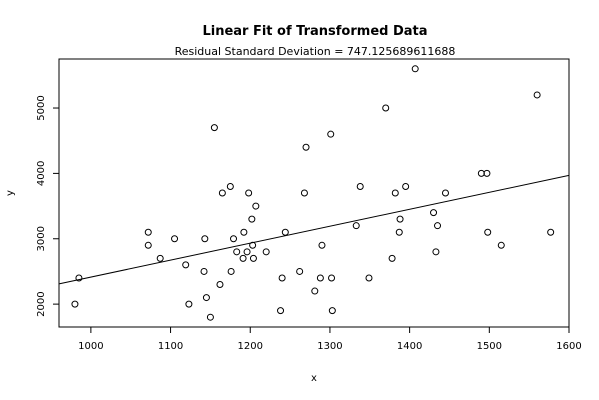  What do you see at coordinates (568, 346) in the screenshot?
I see `x-tick-label: 1600` at bounding box center [568, 346].